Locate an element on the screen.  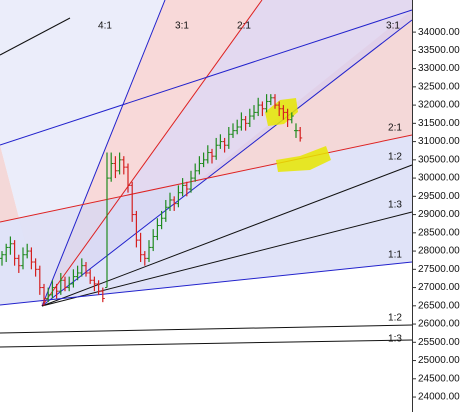
y-tick-label: 31000.00 is located at coordinates (439, 141).